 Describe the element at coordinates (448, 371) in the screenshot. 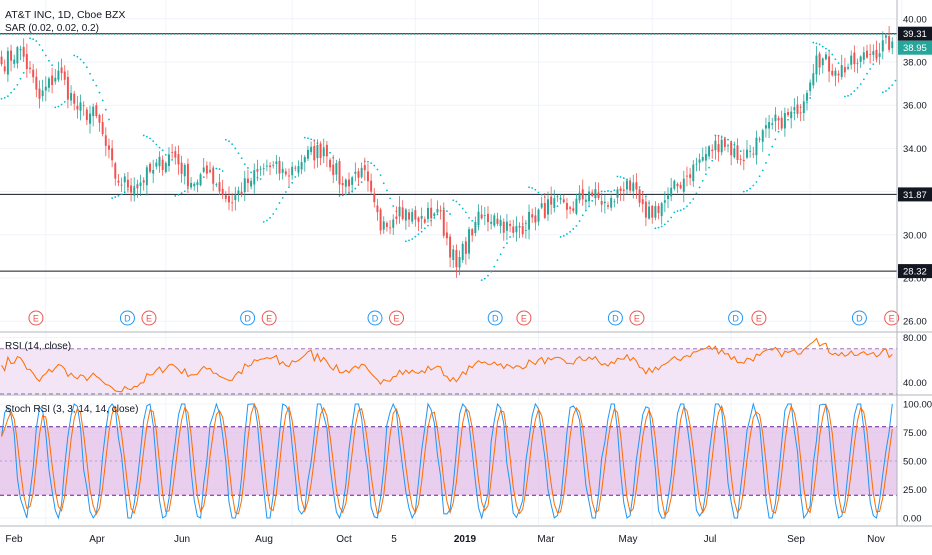

I see `rsi-band` at that location.